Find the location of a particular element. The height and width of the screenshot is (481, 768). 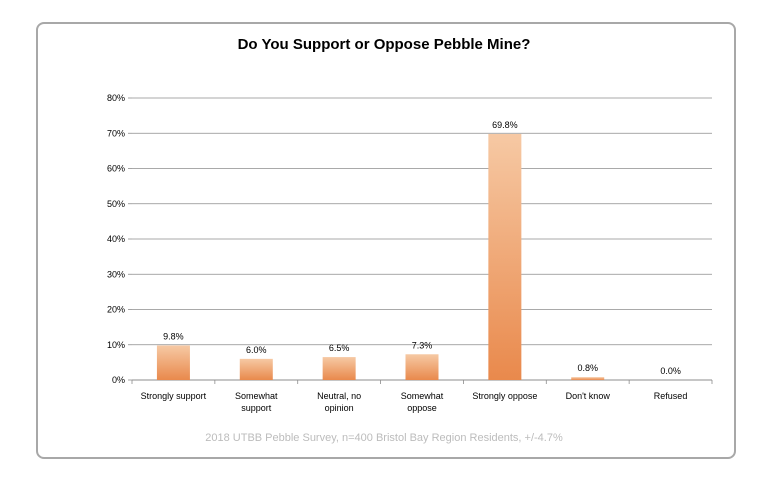

y-tick-label: 10% is located at coordinates (116, 345).